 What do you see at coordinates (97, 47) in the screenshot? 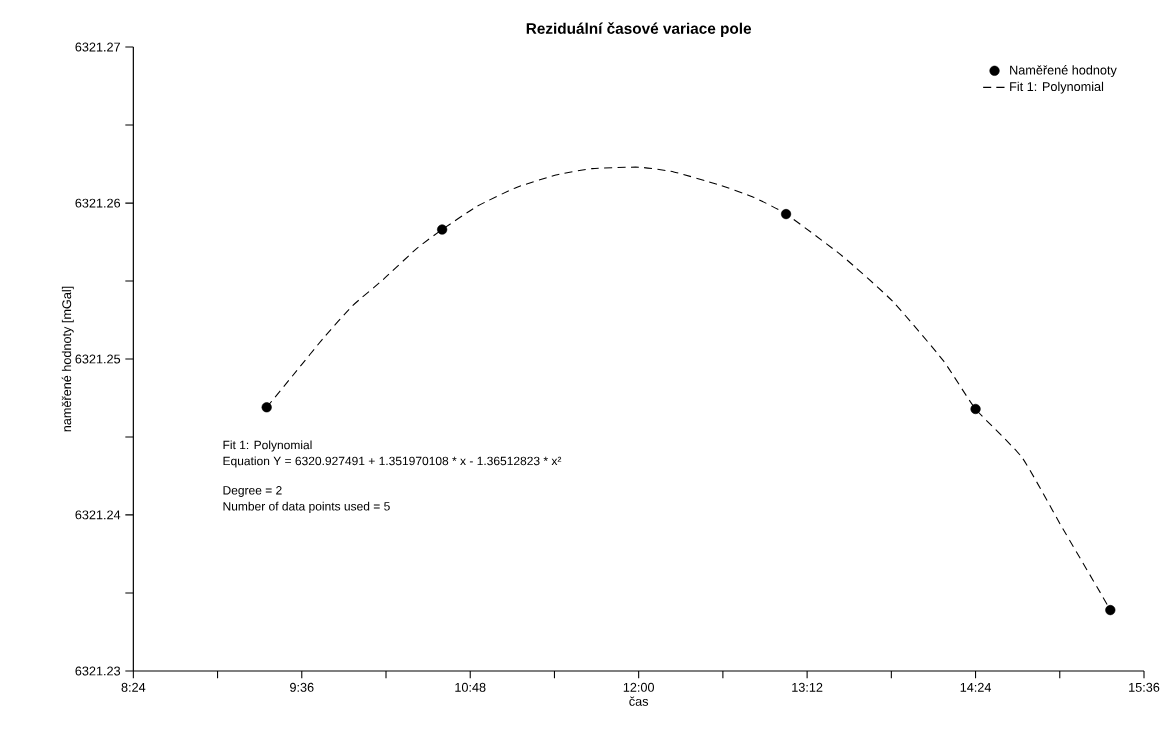
I see `y-tick-label: 6321.27` at bounding box center [97, 47].